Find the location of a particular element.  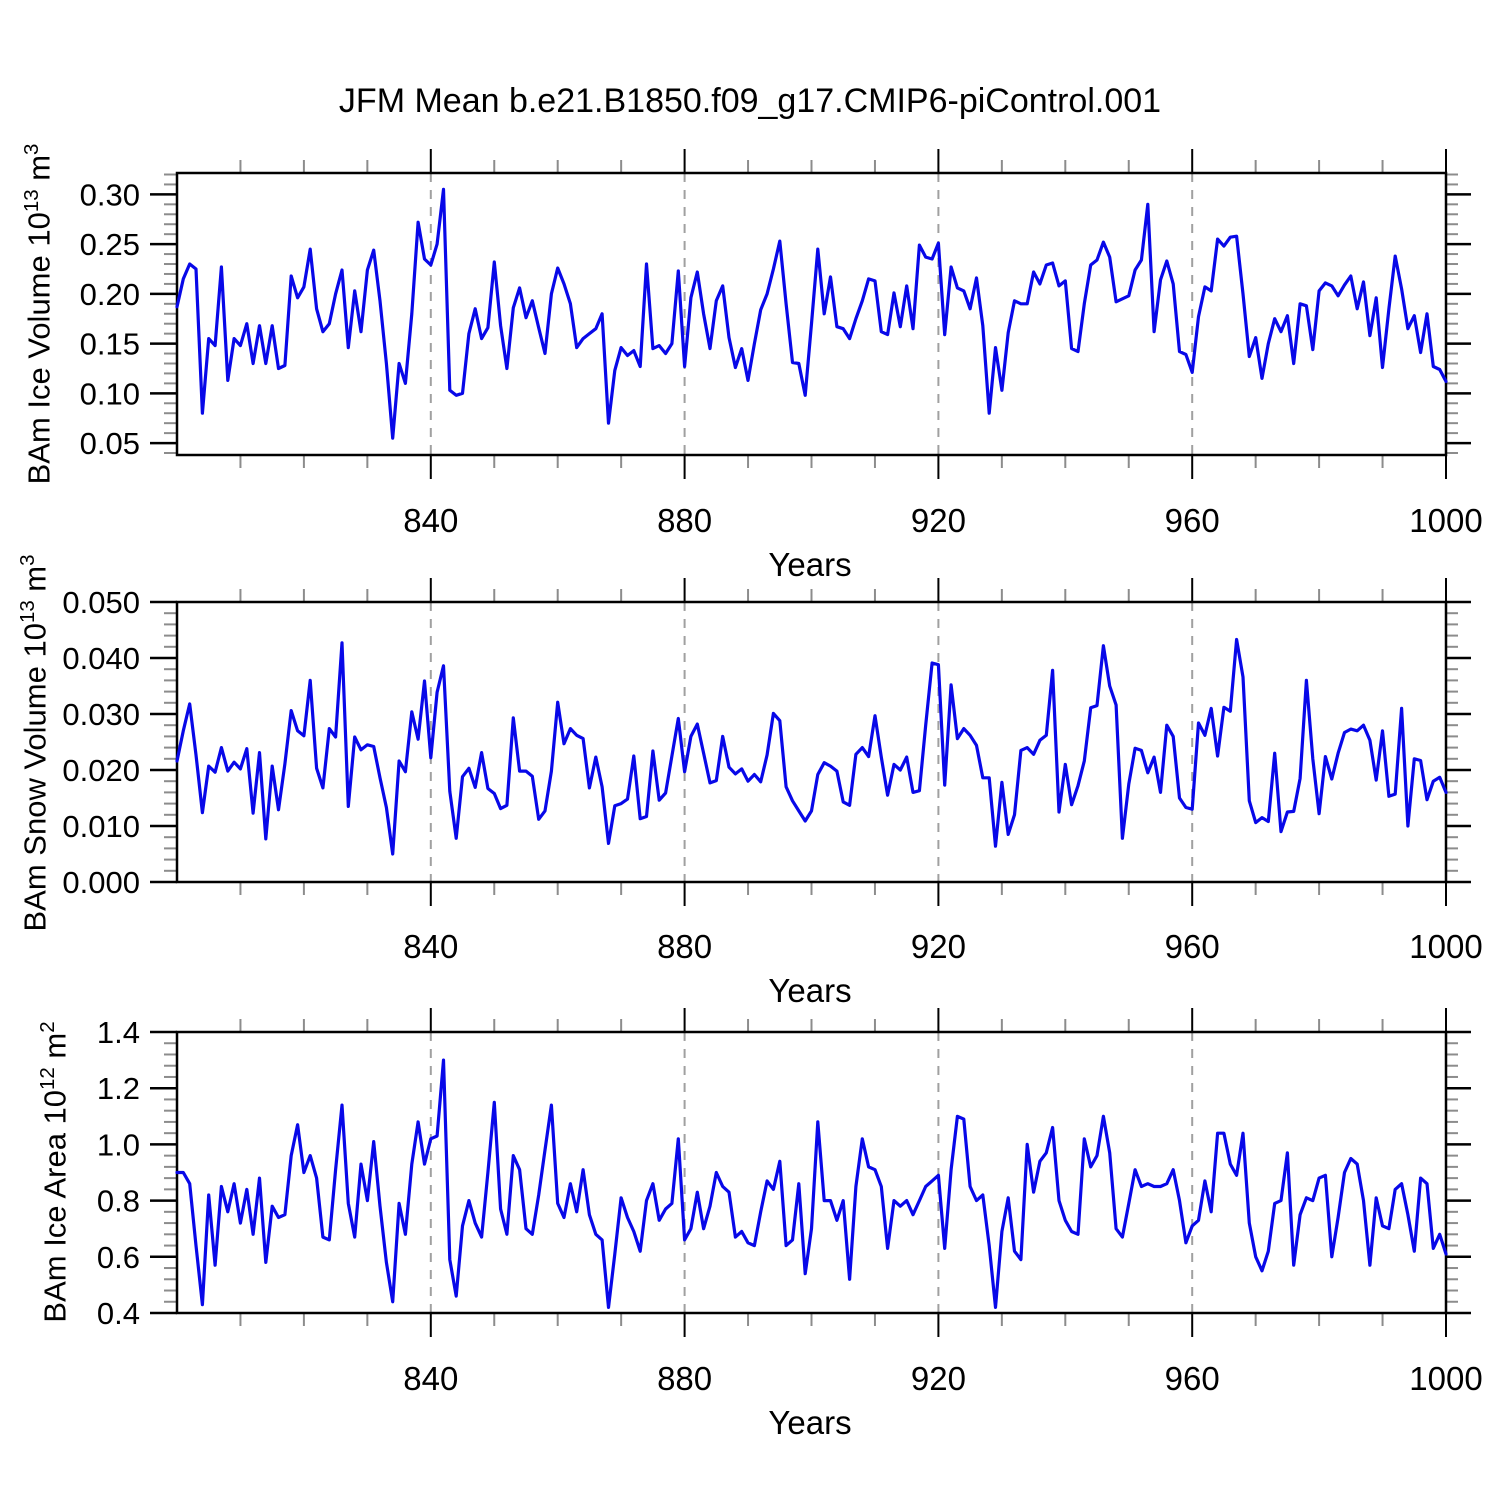

y-tick-label: 0.05 is located at coordinates (110, 443).